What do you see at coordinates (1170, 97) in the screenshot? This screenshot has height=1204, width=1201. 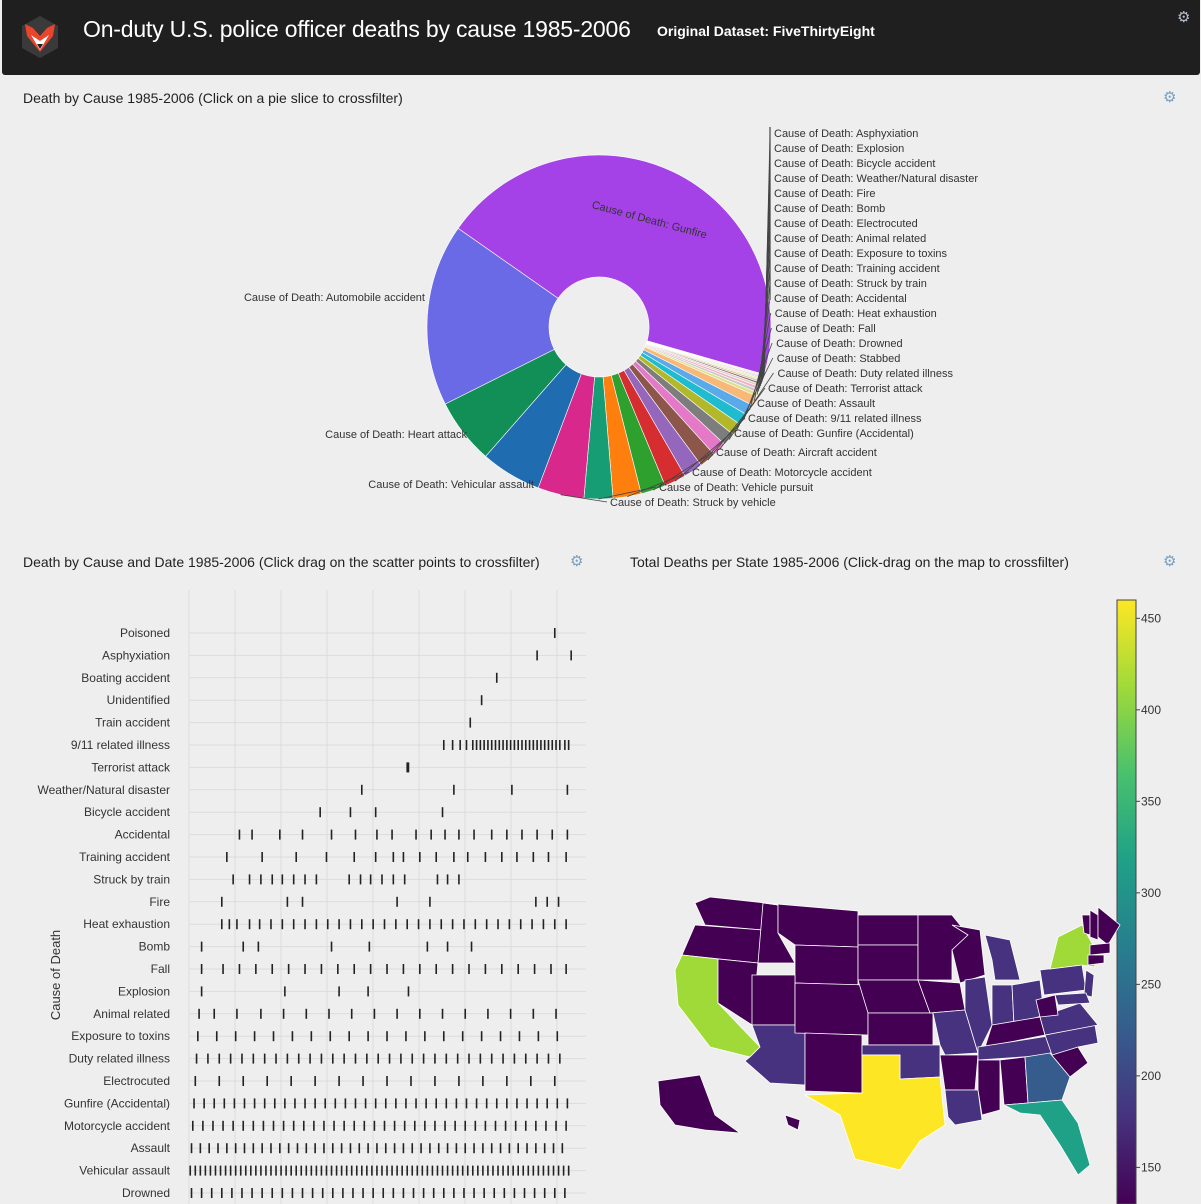 I see `pie-settings-gear-icon: ⚙` at bounding box center [1170, 97].